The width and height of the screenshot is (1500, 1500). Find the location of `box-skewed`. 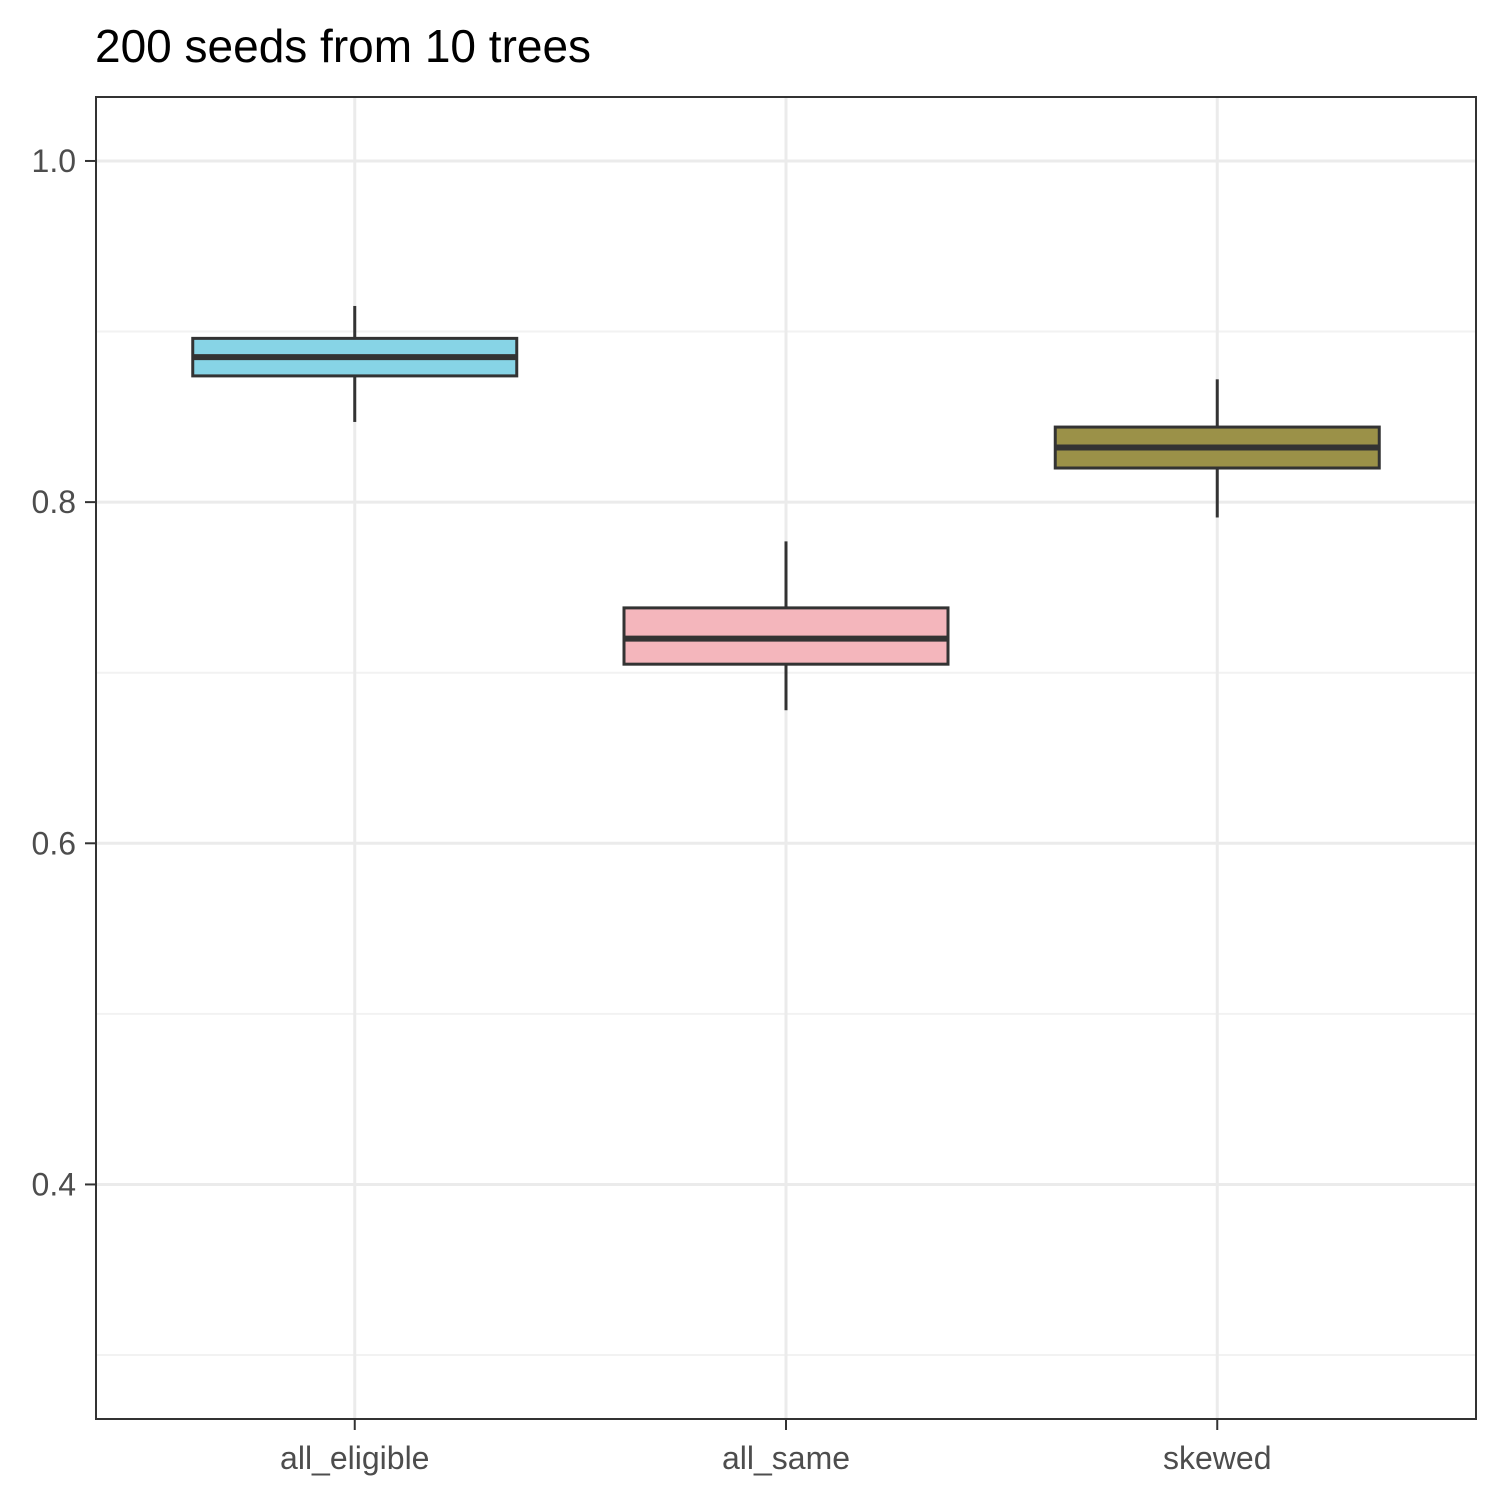

box-skewed is located at coordinates (1217, 448).